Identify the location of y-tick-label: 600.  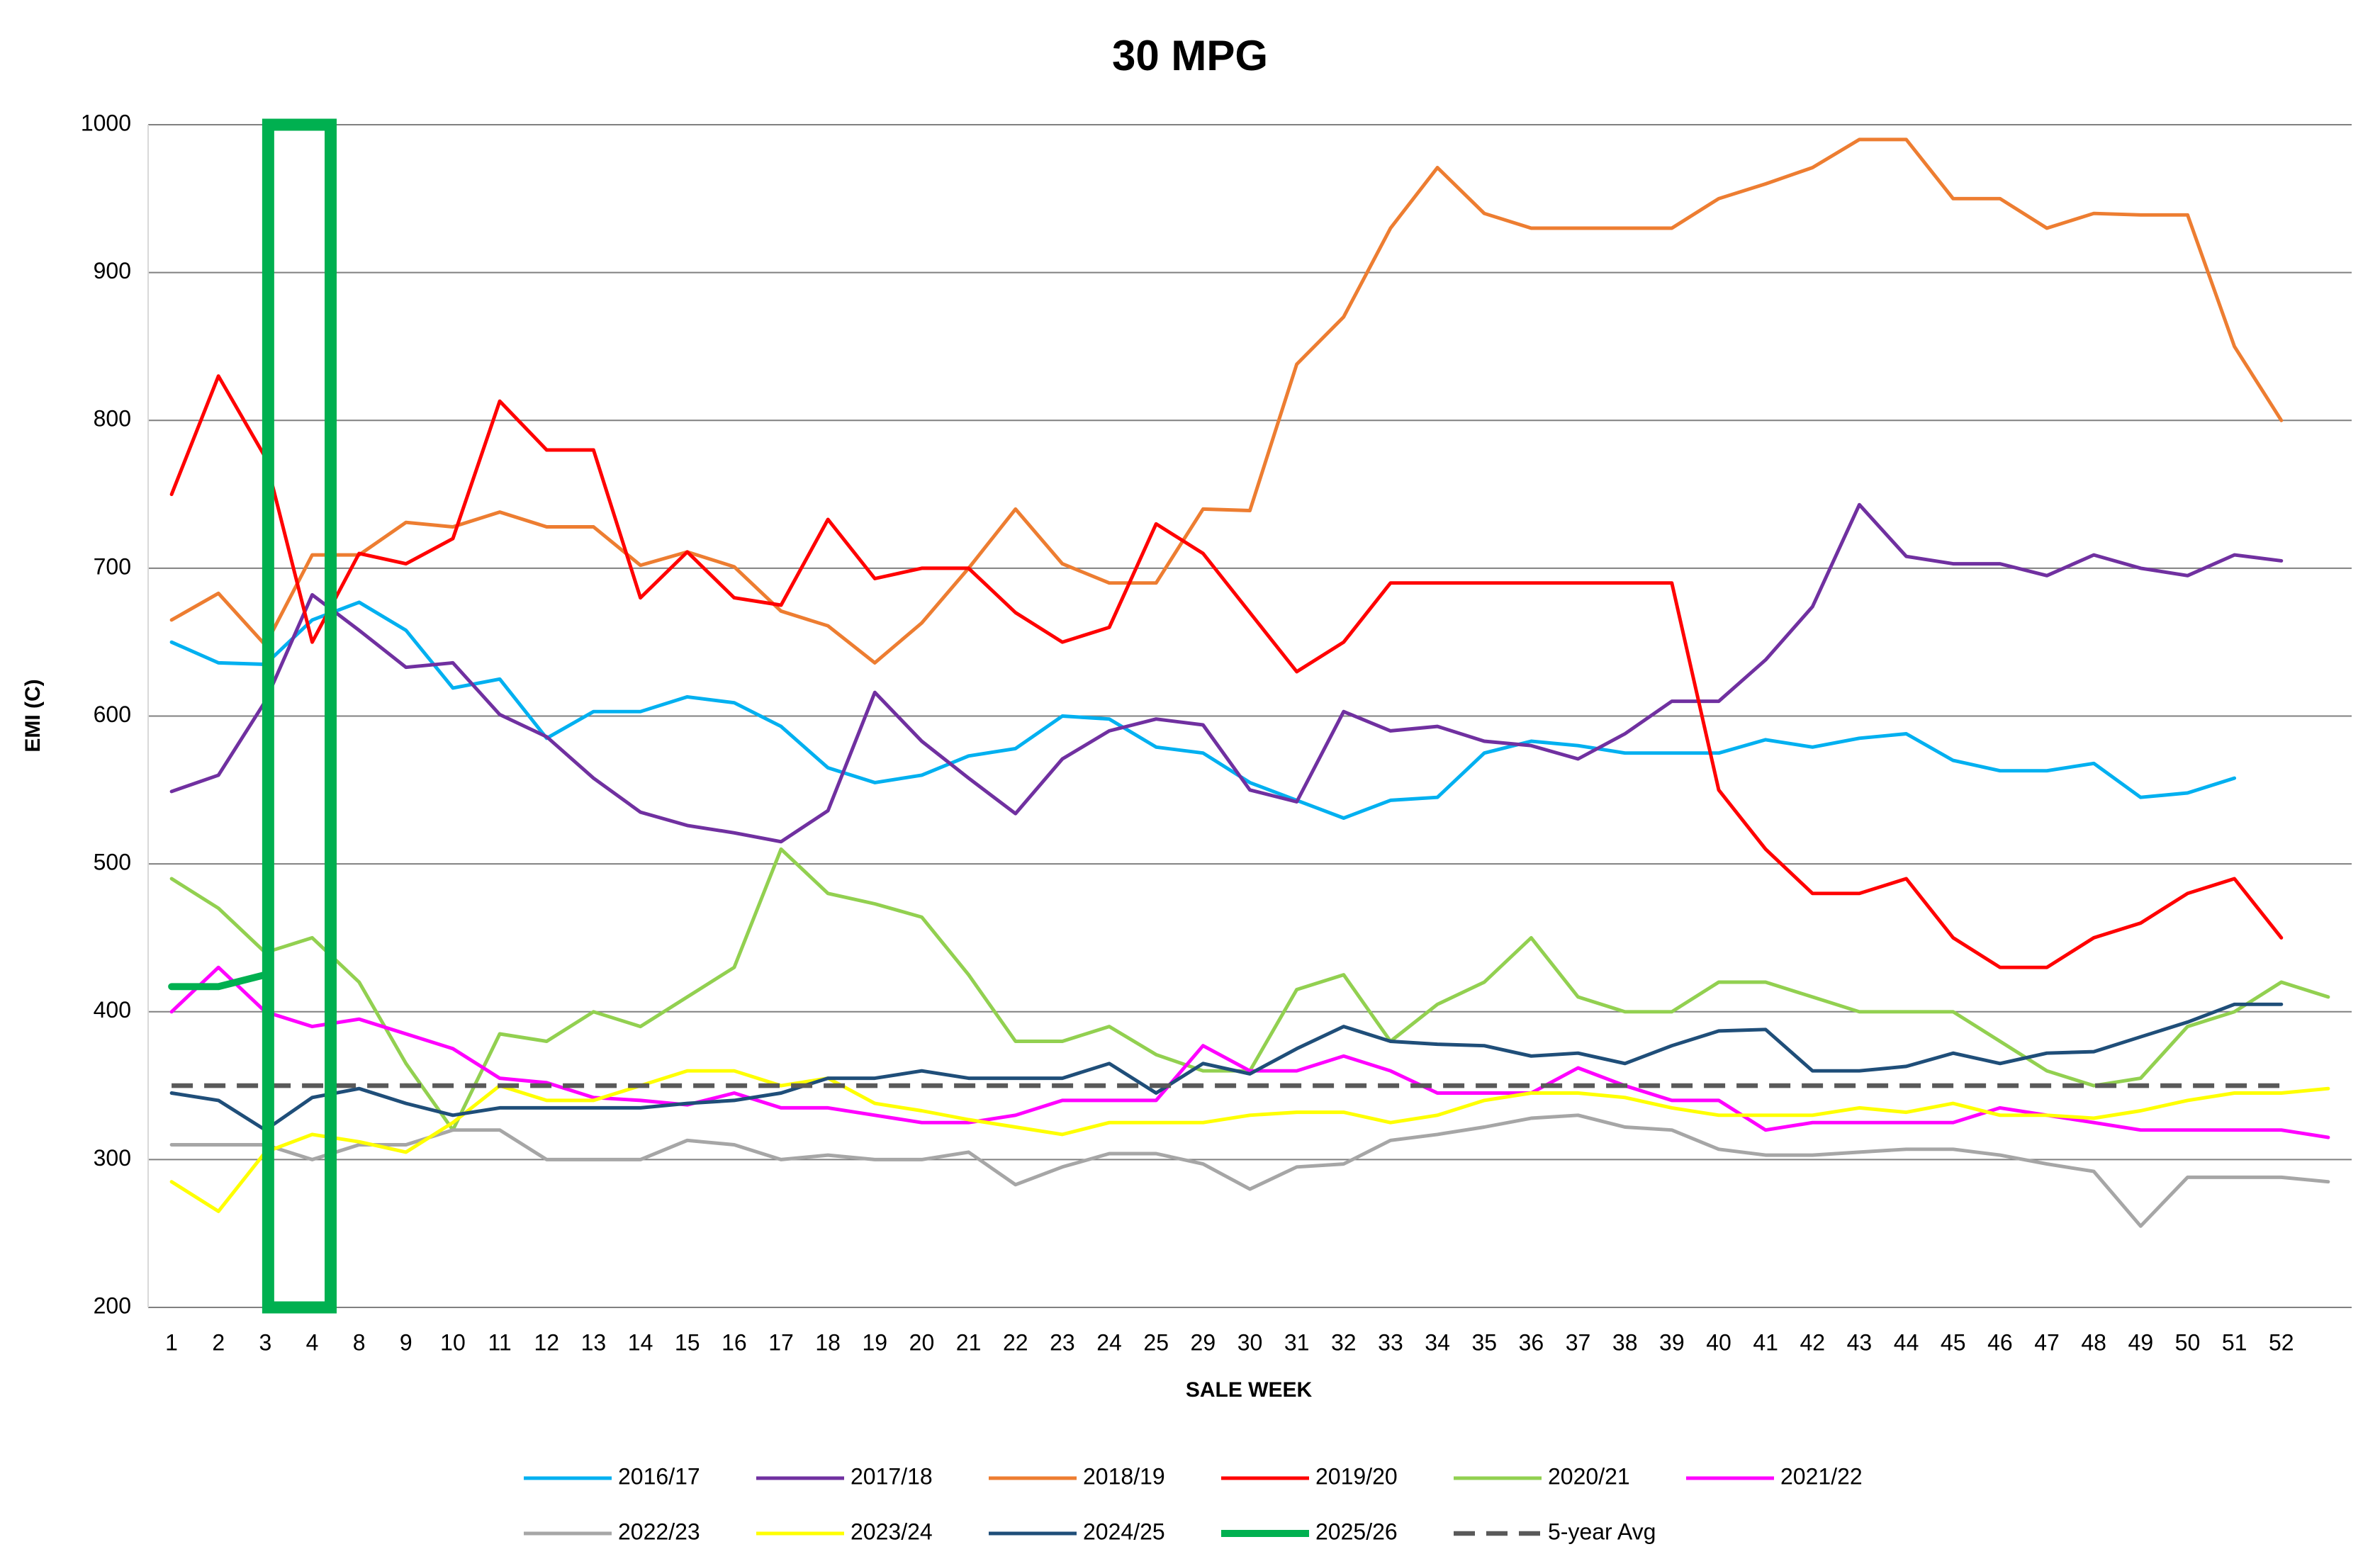
(113, 714).